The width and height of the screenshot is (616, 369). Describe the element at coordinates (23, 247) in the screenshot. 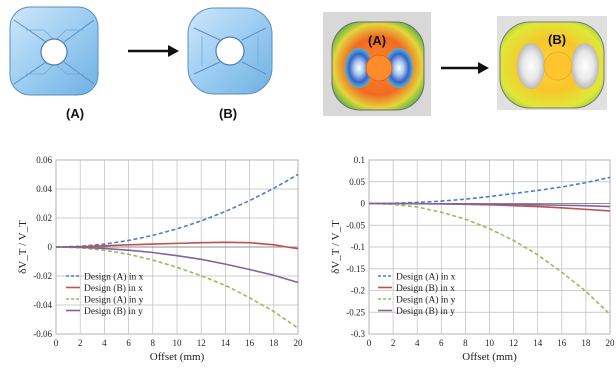

I see `chart-0-ylabel: δV_T / V_T` at that location.